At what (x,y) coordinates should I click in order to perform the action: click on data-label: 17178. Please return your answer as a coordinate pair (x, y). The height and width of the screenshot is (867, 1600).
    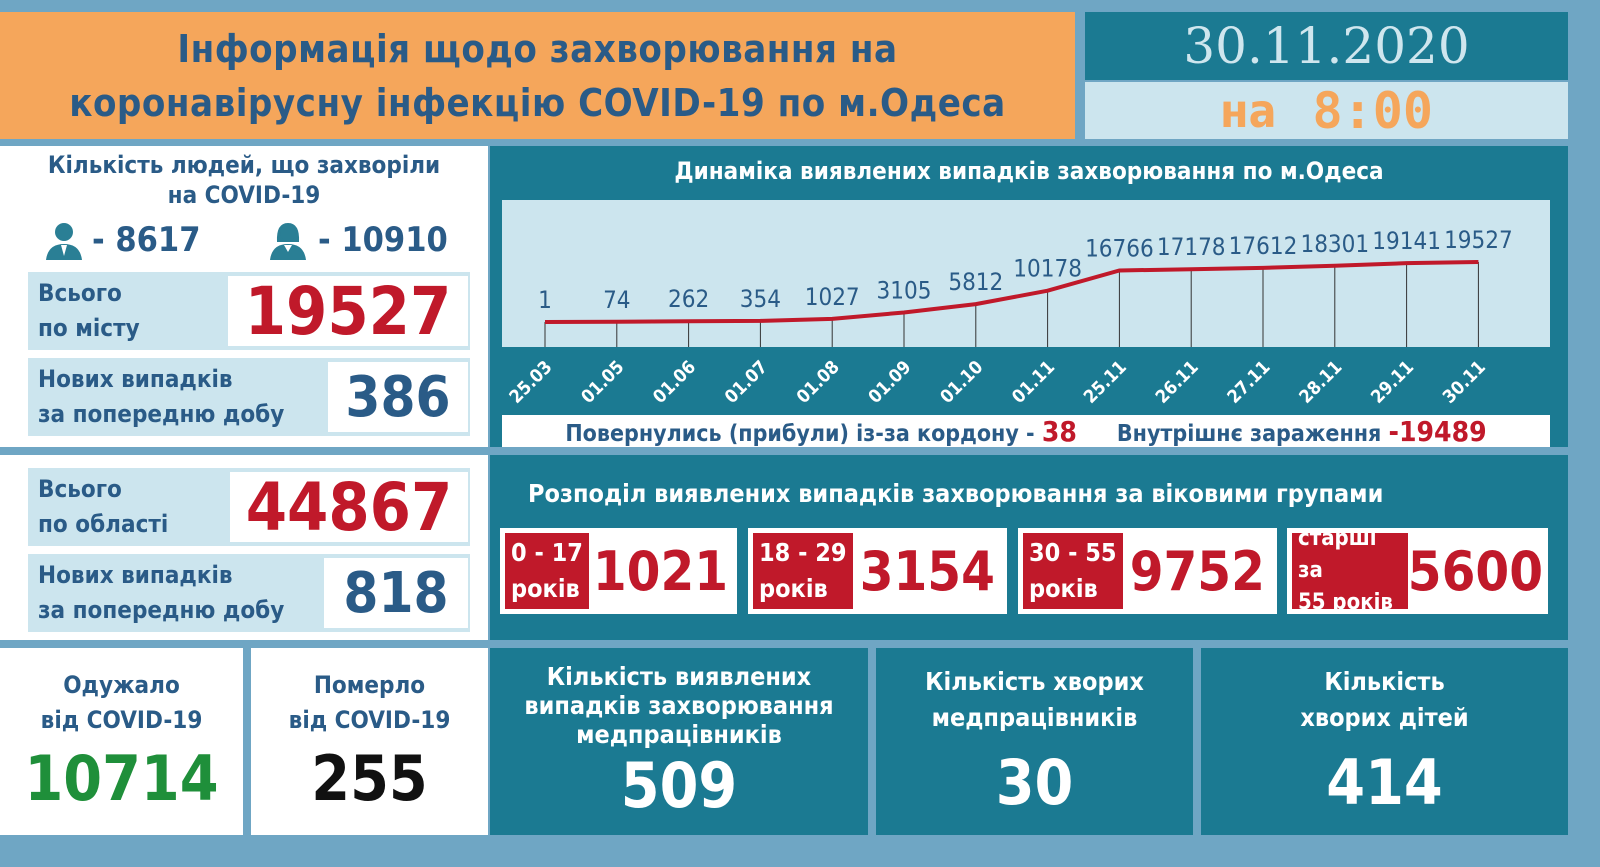
    Looking at the image, I should click on (1191, 247).